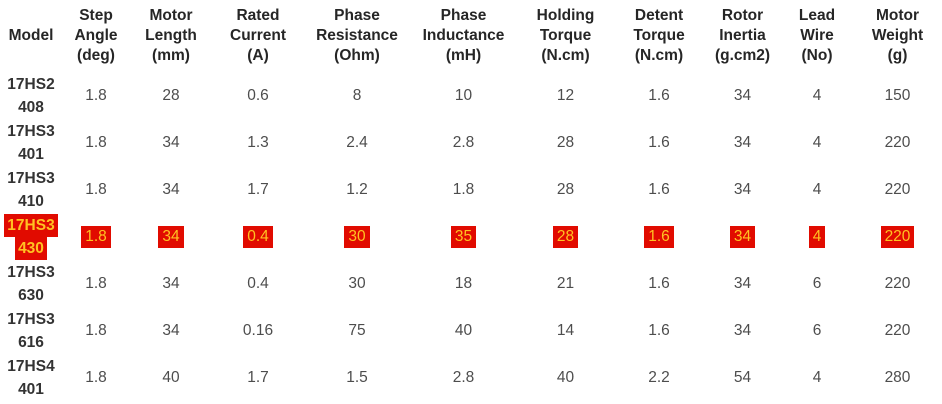 Image resolution: width=942 pixels, height=404 pixels. I want to click on value-text: 30, so click(357, 236).